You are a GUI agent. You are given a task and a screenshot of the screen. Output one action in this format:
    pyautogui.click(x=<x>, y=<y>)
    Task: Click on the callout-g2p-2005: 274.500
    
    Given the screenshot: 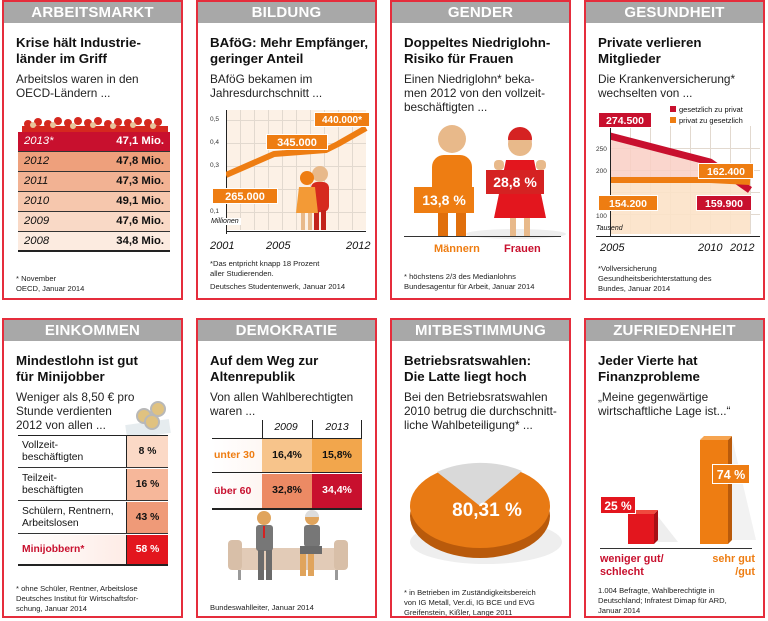 What is the action you would take?
    pyautogui.click(x=625, y=120)
    